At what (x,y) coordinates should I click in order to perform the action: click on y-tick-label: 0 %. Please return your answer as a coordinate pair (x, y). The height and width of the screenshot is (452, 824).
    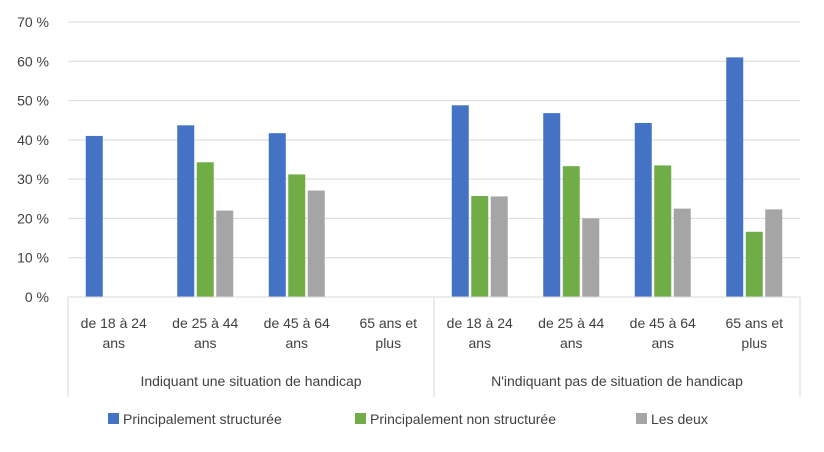
    Looking at the image, I should click on (37, 297).